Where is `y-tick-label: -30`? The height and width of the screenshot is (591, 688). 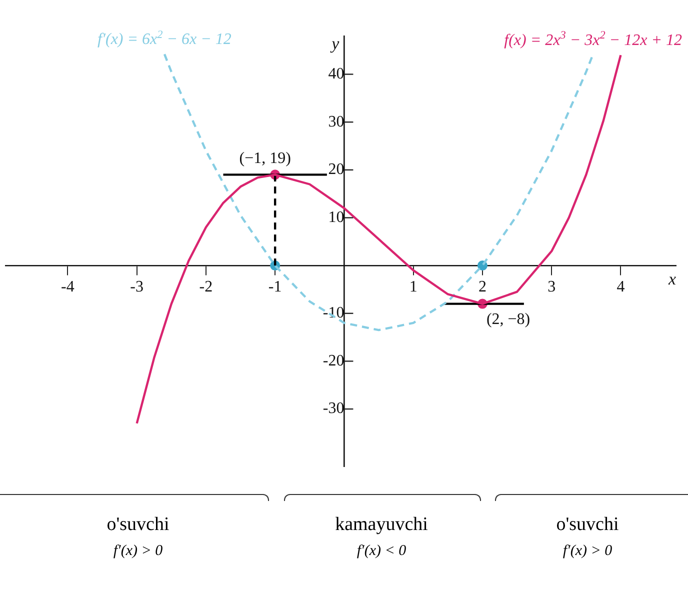 y-tick-label: -30 is located at coordinates (333, 409).